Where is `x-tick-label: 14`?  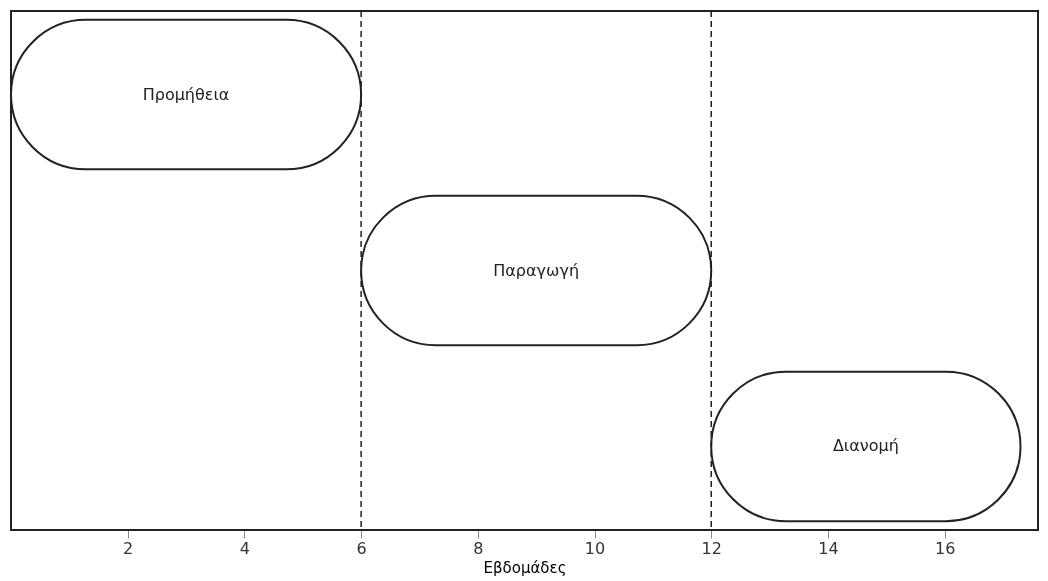 x-tick-label: 14 is located at coordinates (828, 548).